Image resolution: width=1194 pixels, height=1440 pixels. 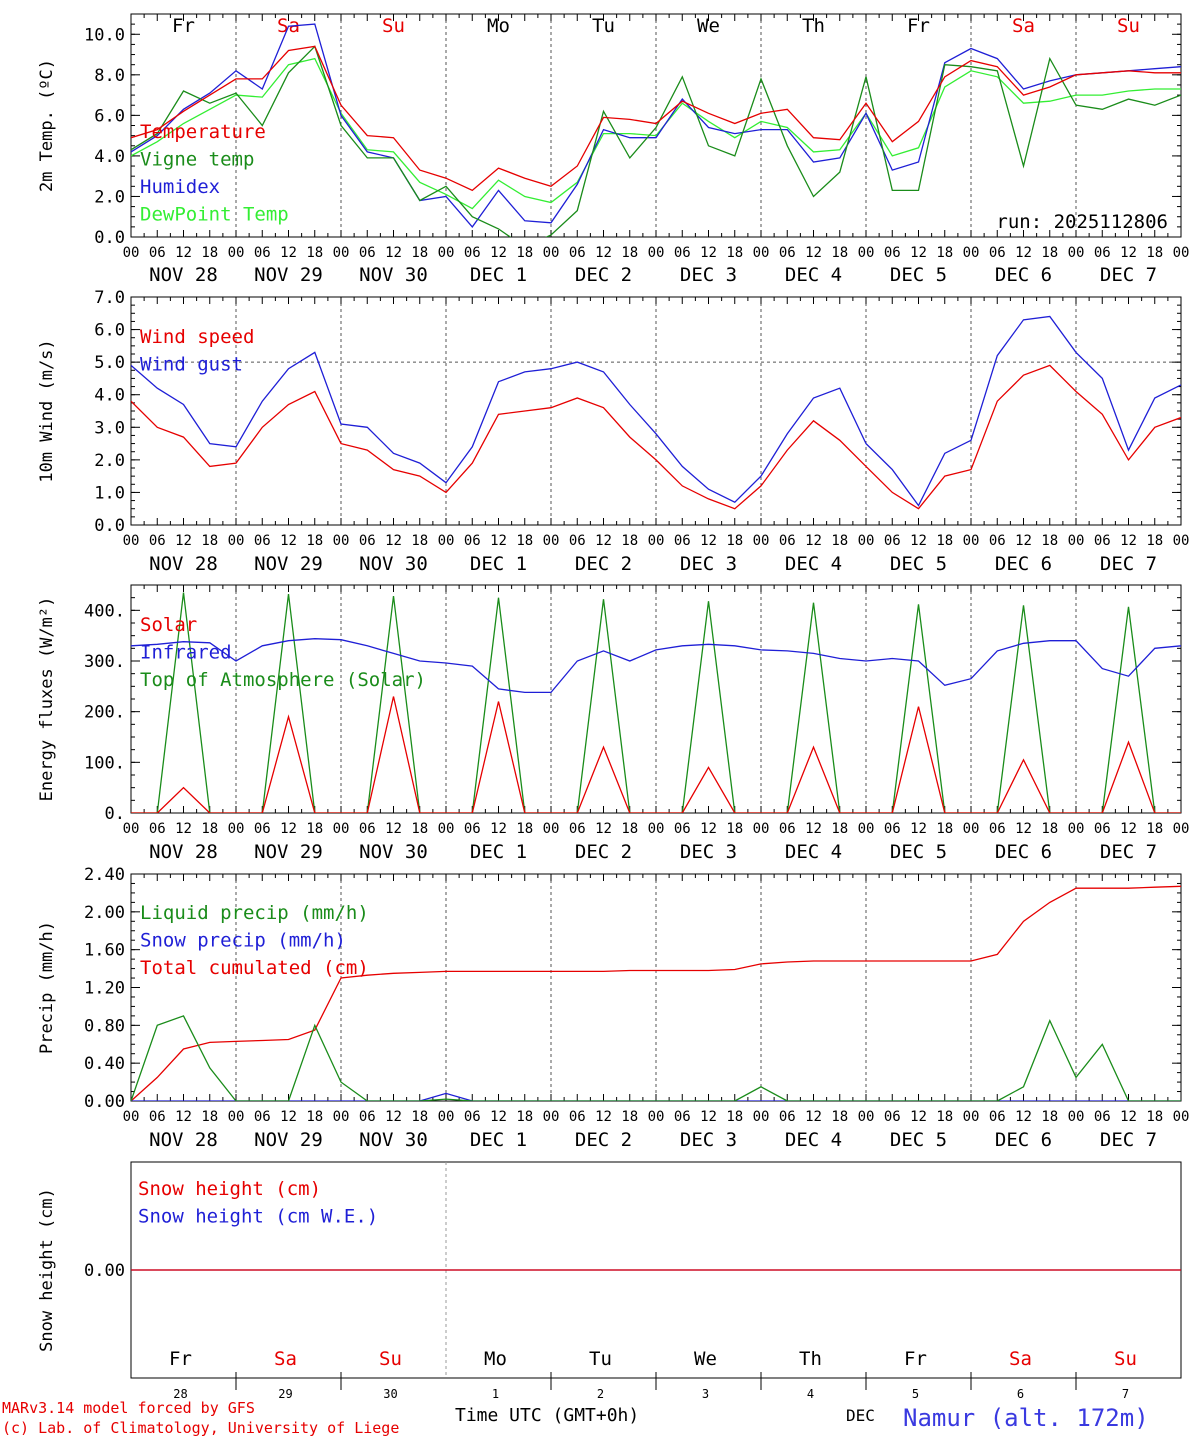 I want to click on y-tick-label: 4.0, so click(x=109, y=396).